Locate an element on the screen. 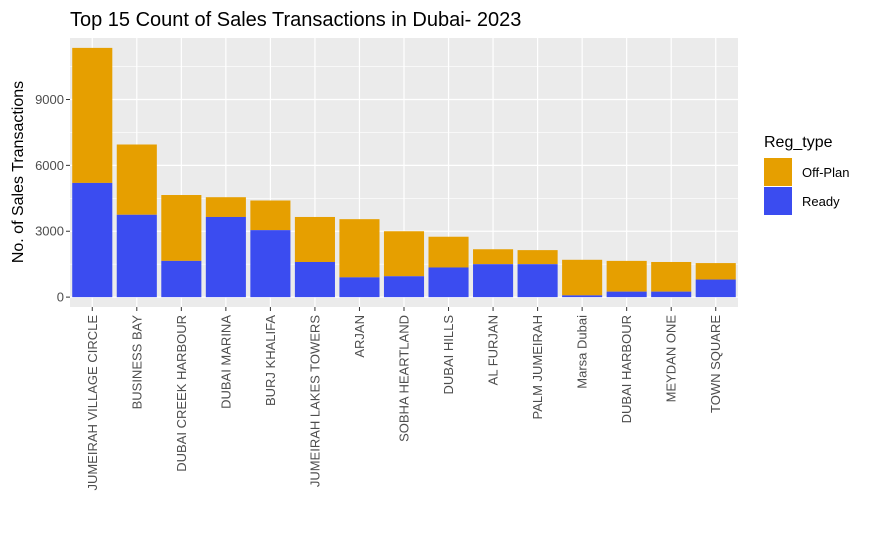 This screenshot has width=875, height=540. x-tick-label: DUBAI HARBOUR is located at coordinates (626, 369).